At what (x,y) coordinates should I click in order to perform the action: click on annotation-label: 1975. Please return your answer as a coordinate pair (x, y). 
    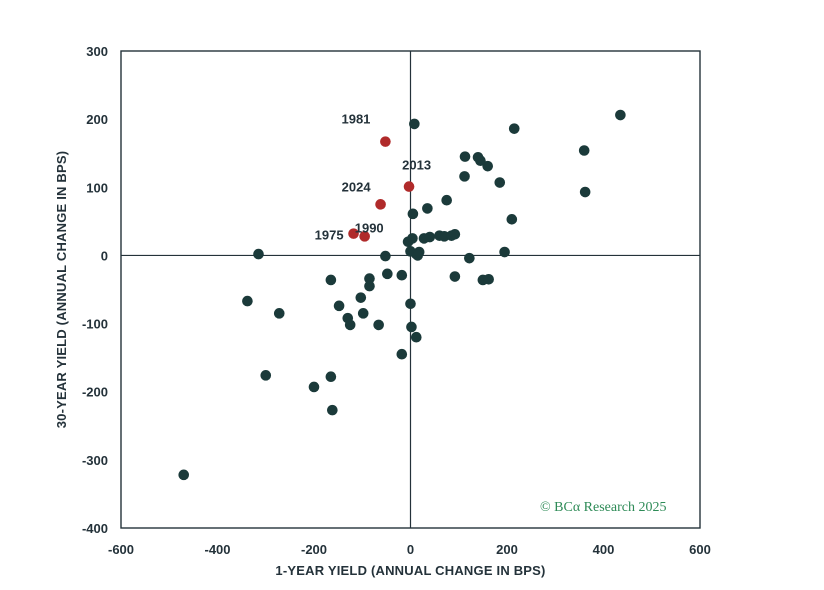
    Looking at the image, I should click on (329, 235).